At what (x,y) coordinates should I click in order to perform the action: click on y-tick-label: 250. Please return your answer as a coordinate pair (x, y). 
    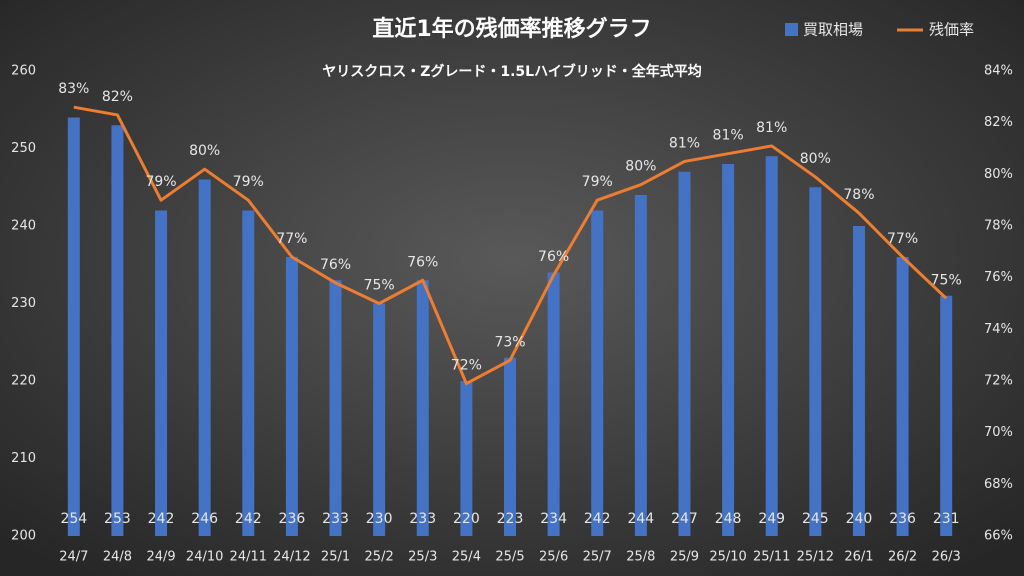
    Looking at the image, I should click on (23, 148).